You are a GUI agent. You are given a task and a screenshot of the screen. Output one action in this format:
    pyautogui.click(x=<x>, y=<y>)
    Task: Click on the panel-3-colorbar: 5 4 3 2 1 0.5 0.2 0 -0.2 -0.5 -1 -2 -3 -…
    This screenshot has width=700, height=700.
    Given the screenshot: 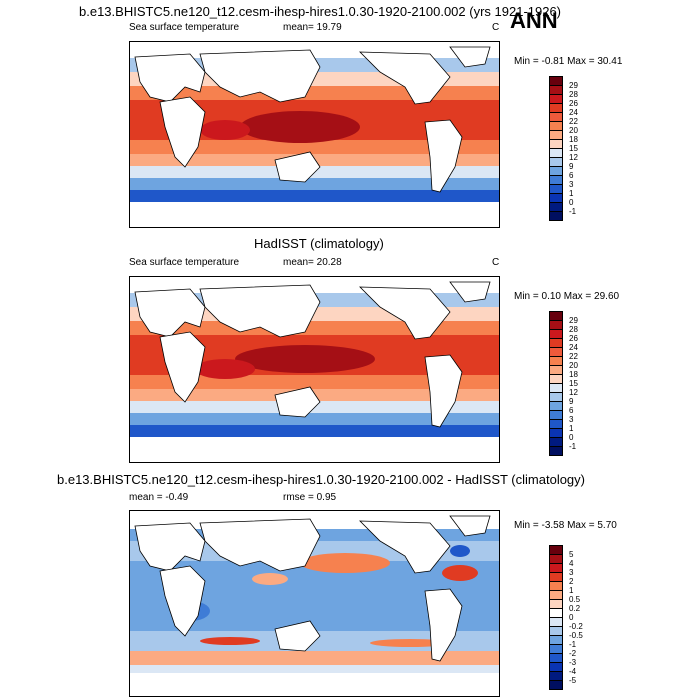 What is the action you would take?
    pyautogui.click(x=569, y=621)
    